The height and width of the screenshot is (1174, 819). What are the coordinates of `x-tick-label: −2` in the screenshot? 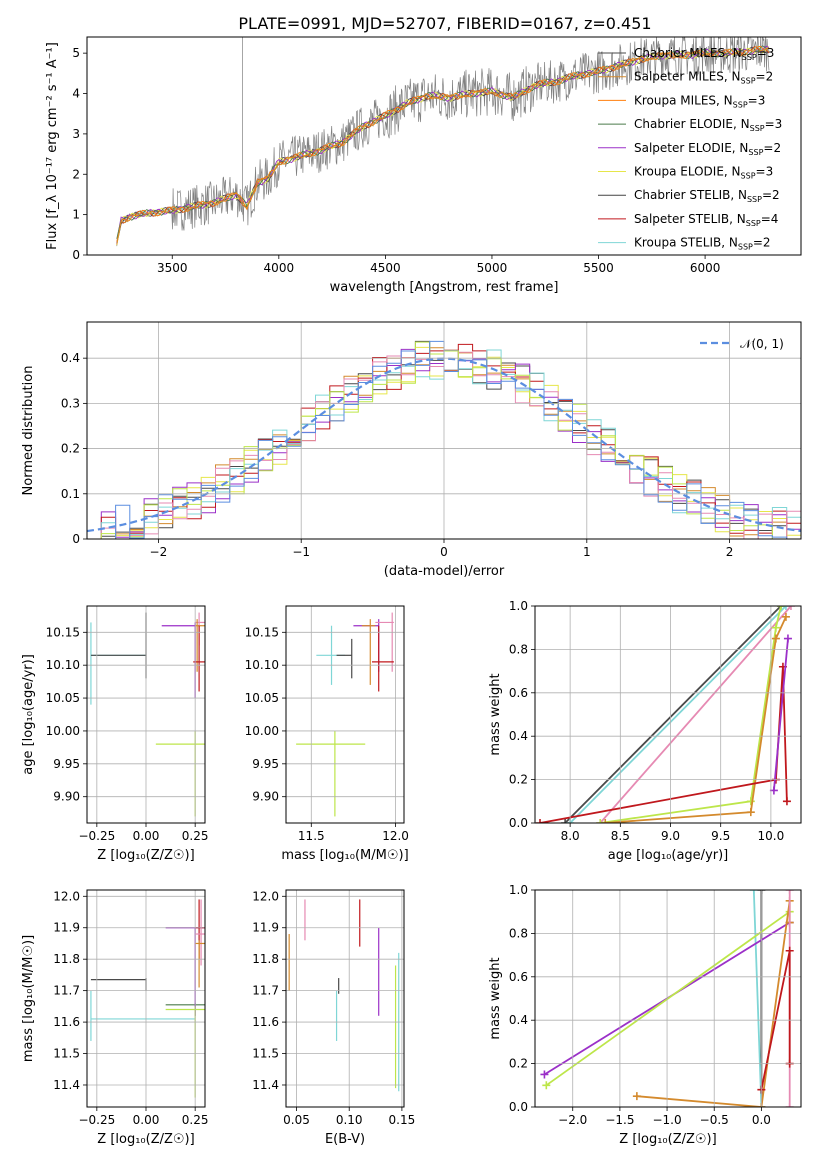 It's located at (159, 552).